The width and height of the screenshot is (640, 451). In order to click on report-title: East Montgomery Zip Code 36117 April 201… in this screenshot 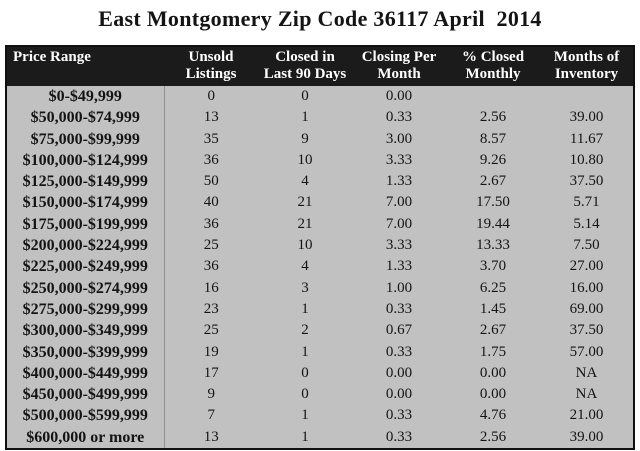, I will do `click(320, 18)`.